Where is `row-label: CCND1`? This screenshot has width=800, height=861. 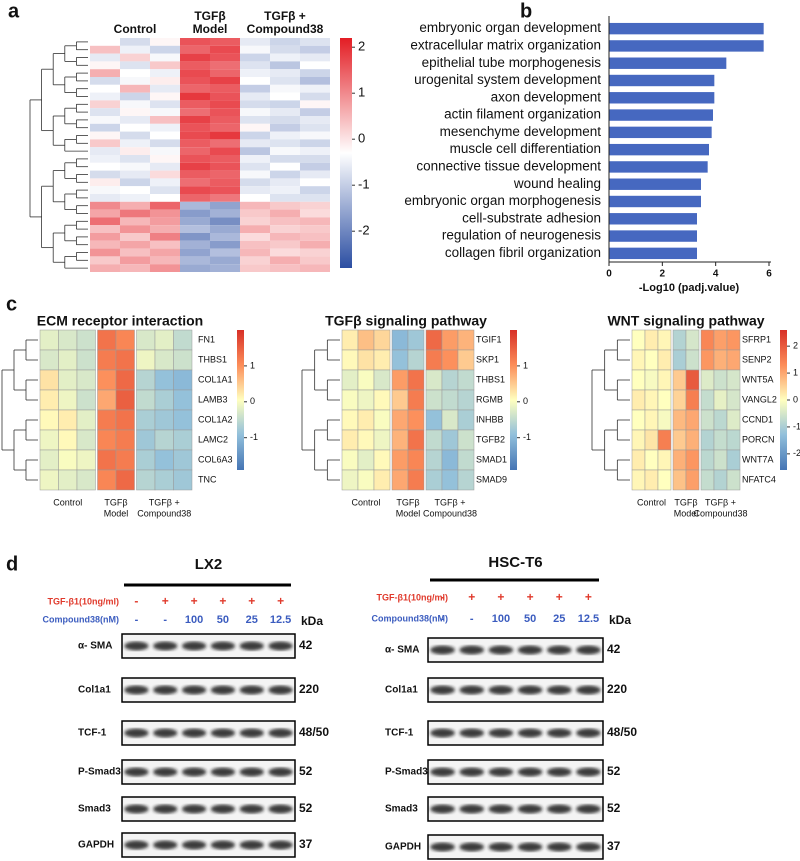
row-label: CCND1 is located at coordinates (757, 419).